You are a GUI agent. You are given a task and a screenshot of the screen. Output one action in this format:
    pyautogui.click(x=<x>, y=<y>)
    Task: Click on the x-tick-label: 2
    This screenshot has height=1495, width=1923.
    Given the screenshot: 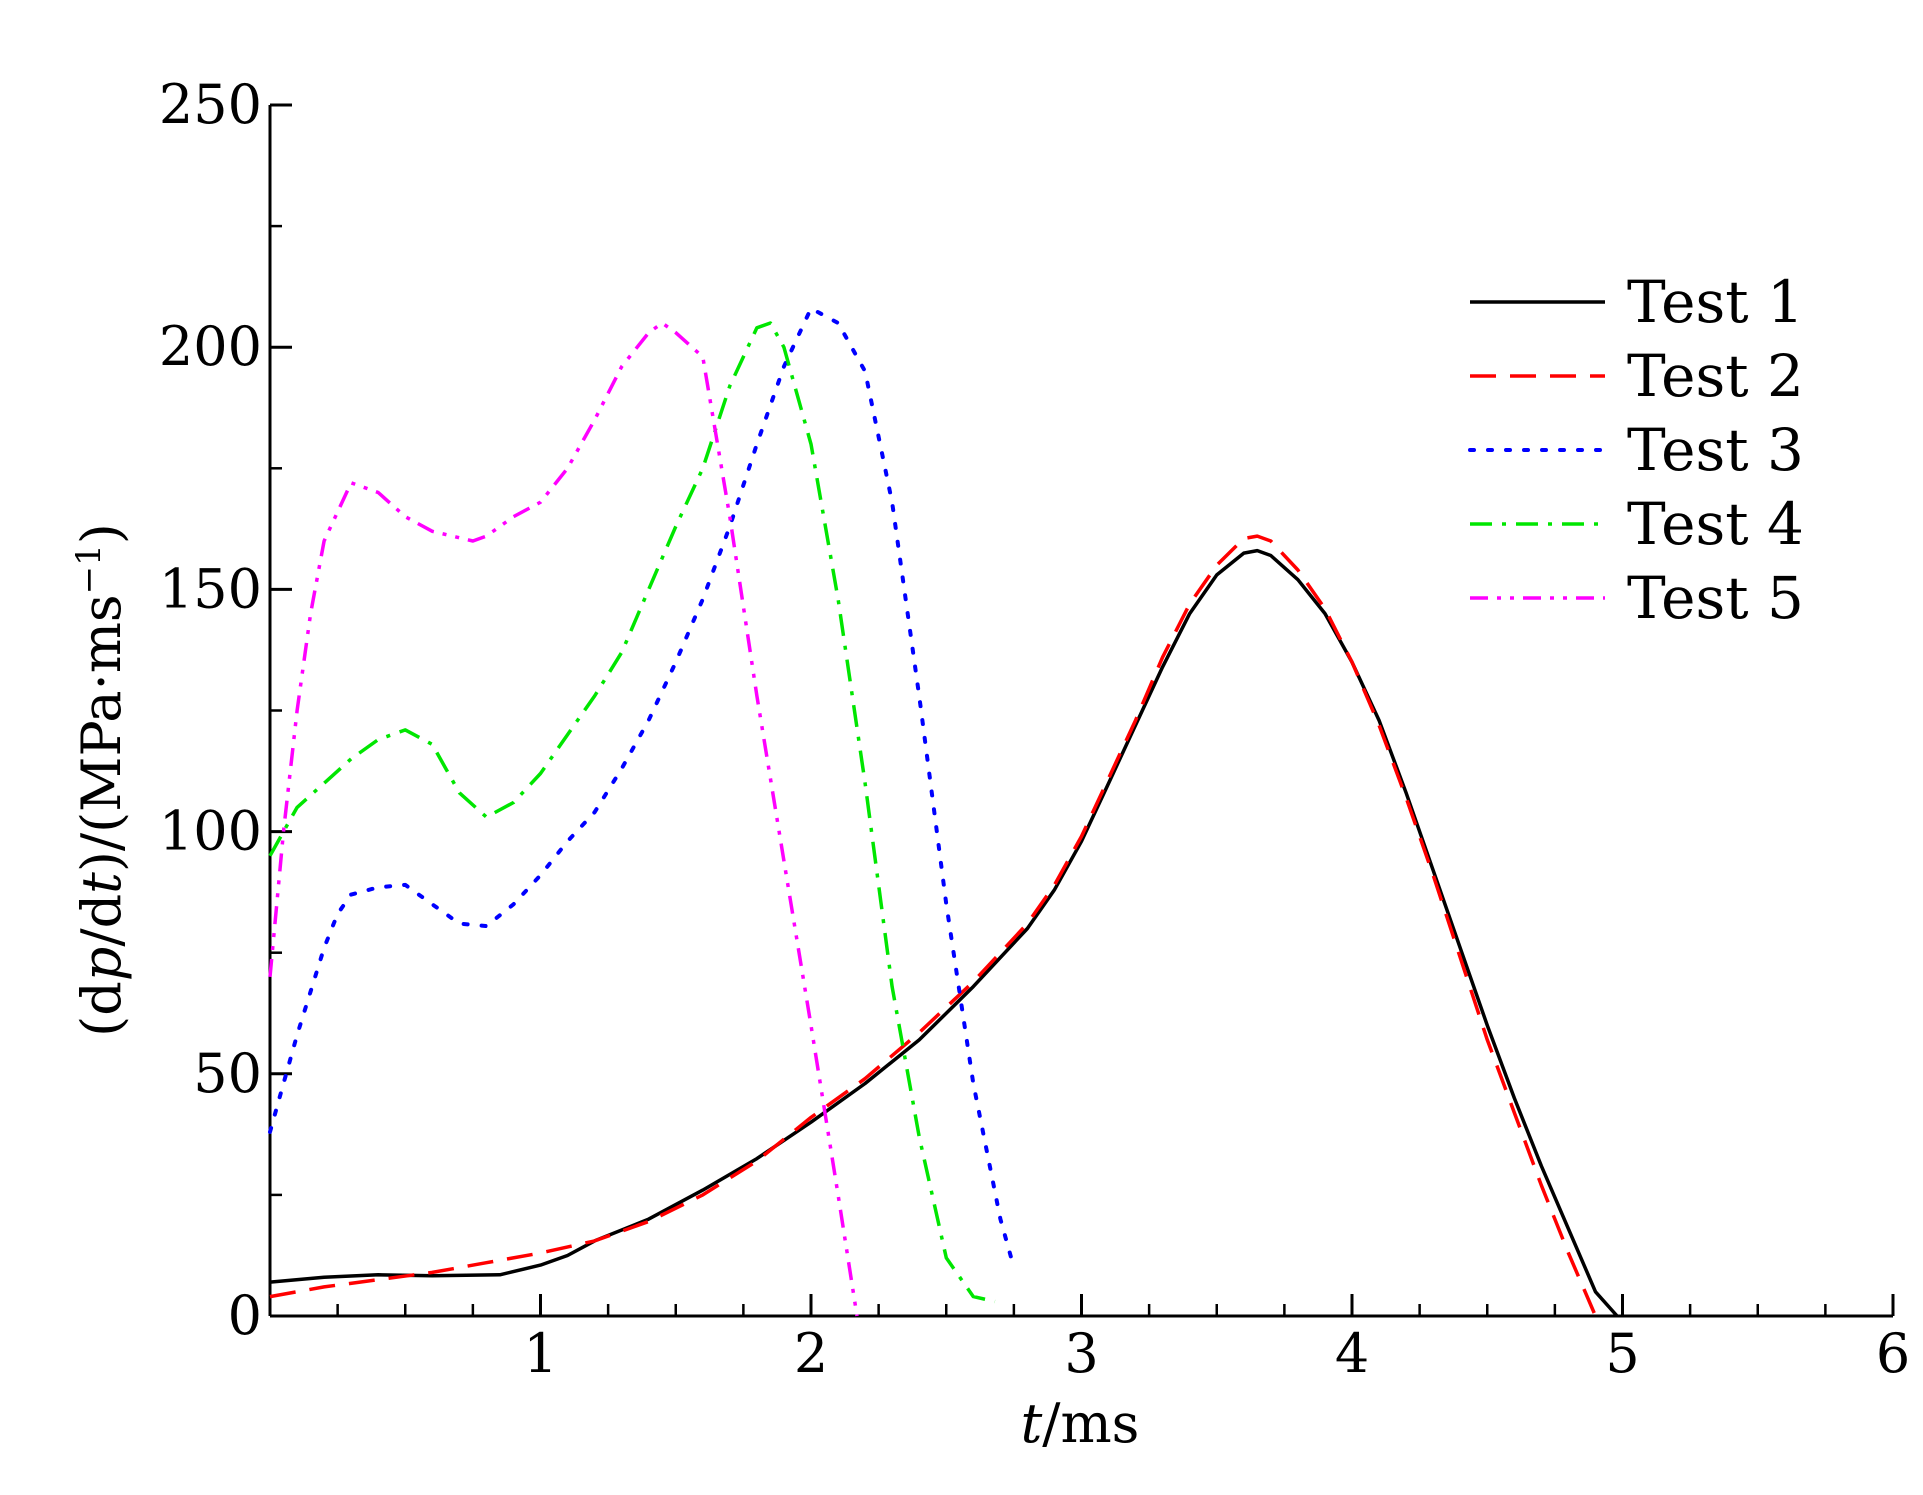 What is the action you would take?
    pyautogui.click(x=811, y=1353)
    